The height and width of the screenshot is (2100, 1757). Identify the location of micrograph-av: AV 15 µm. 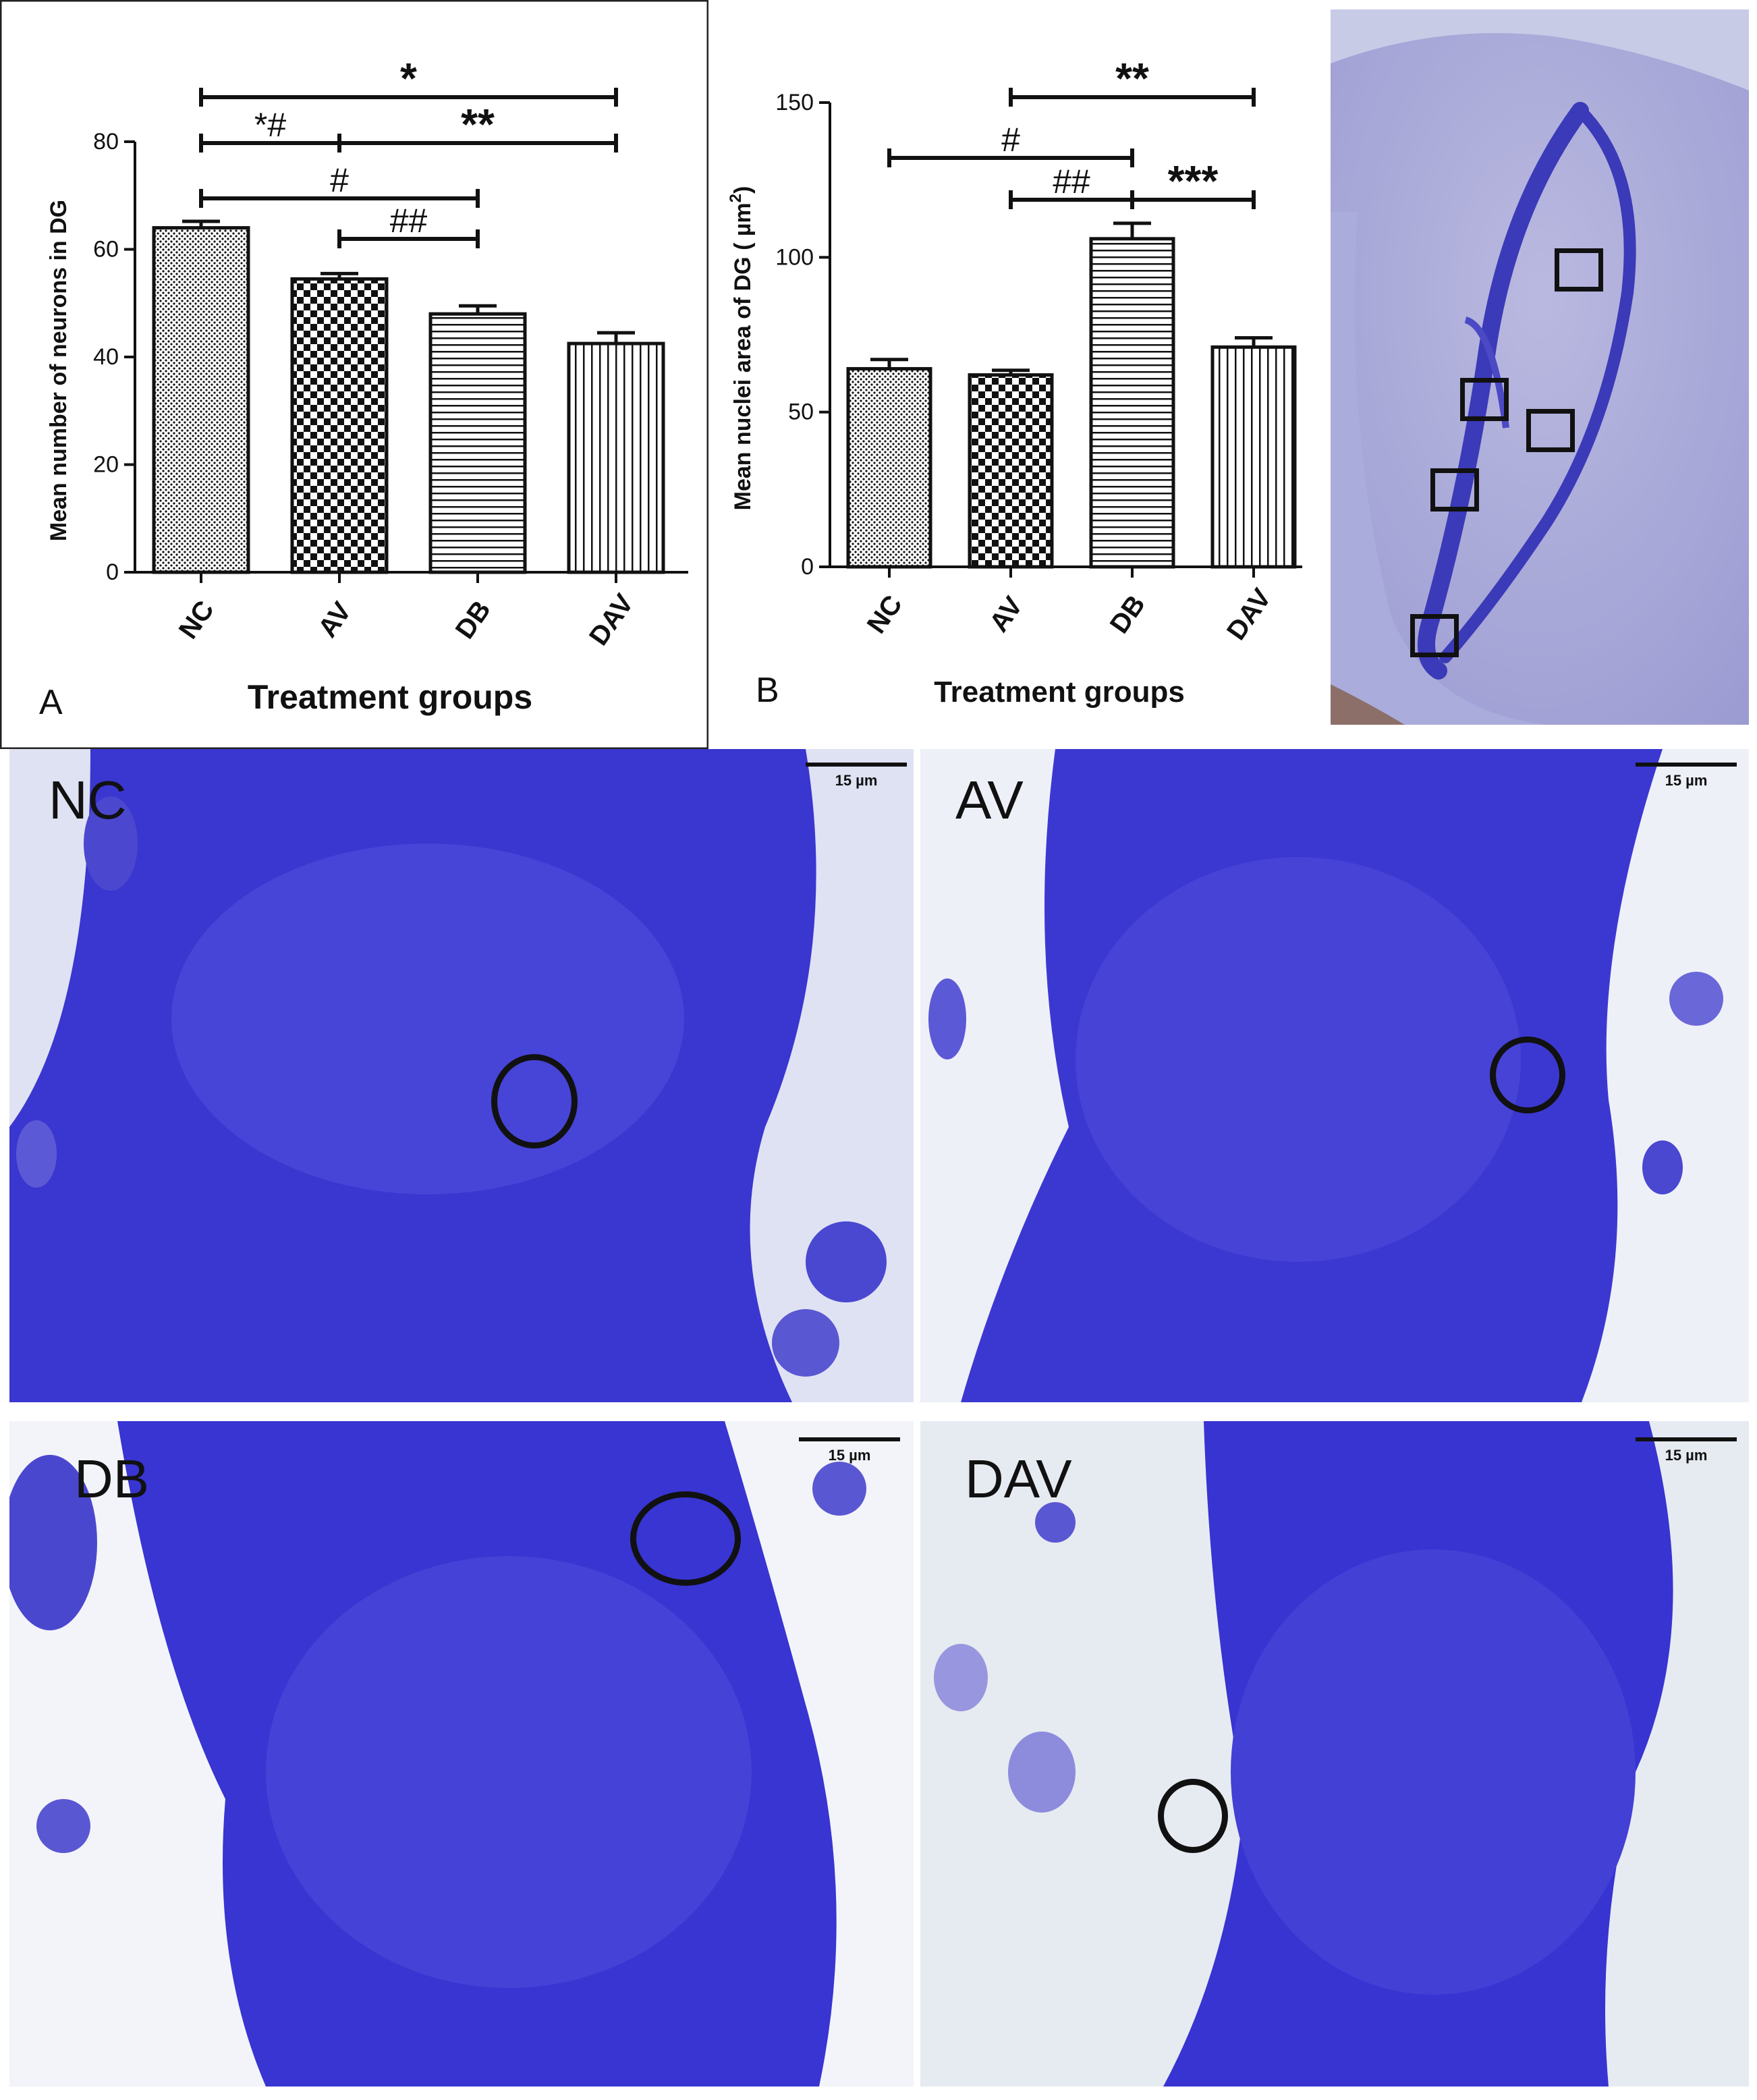
(1334, 1075).